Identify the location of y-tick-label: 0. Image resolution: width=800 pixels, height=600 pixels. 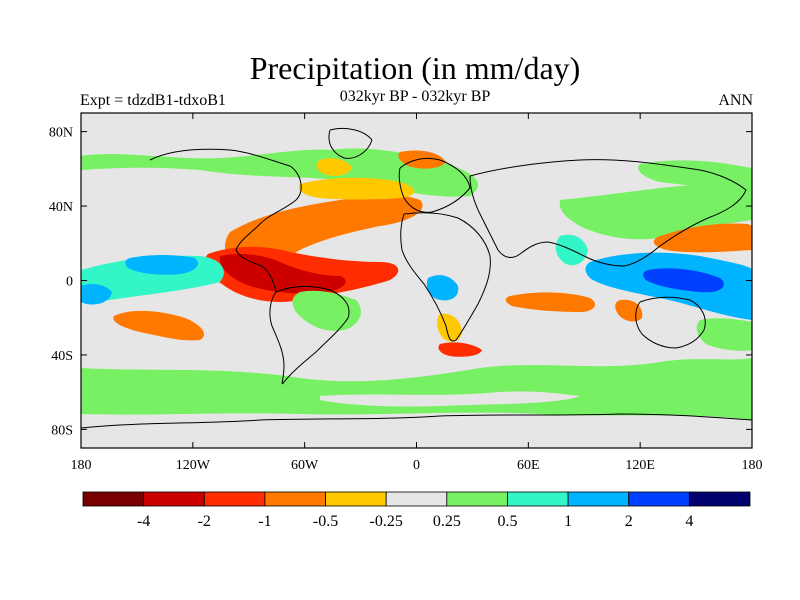
(69, 282).